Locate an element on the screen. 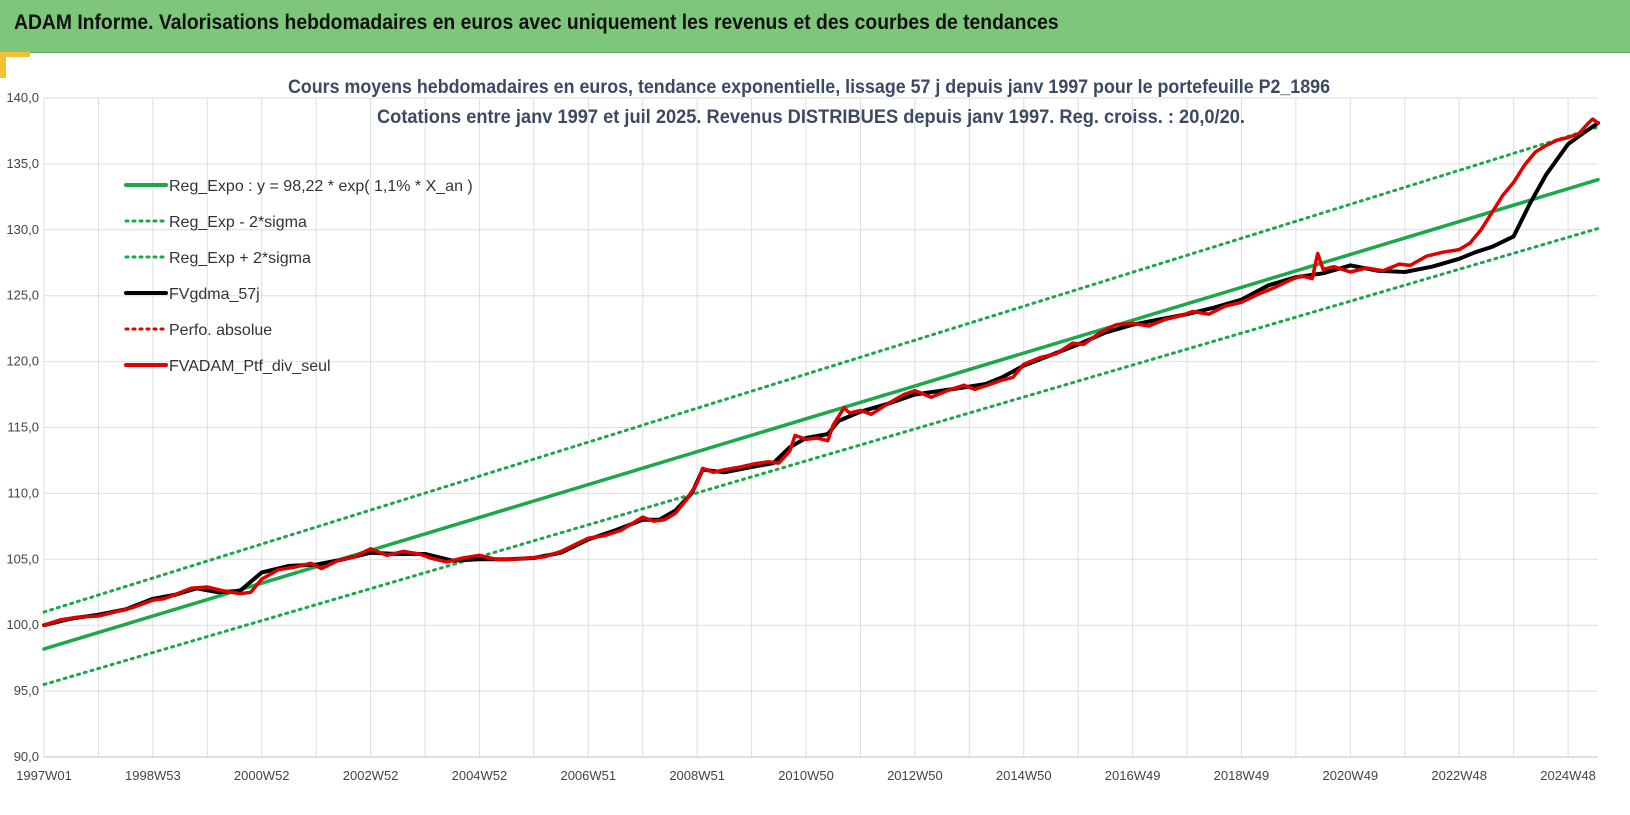  legend-label-1: Reg_Exp - 2*sigma is located at coordinates (238, 222).